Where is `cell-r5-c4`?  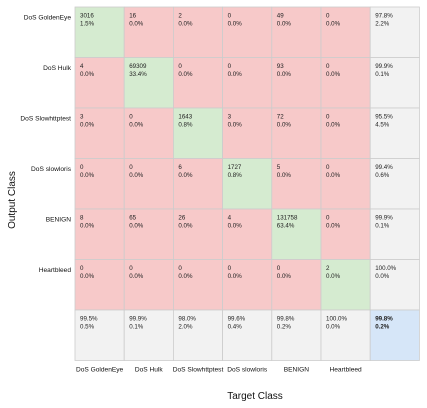
cell-r5-c4 is located at coordinates (296, 285).